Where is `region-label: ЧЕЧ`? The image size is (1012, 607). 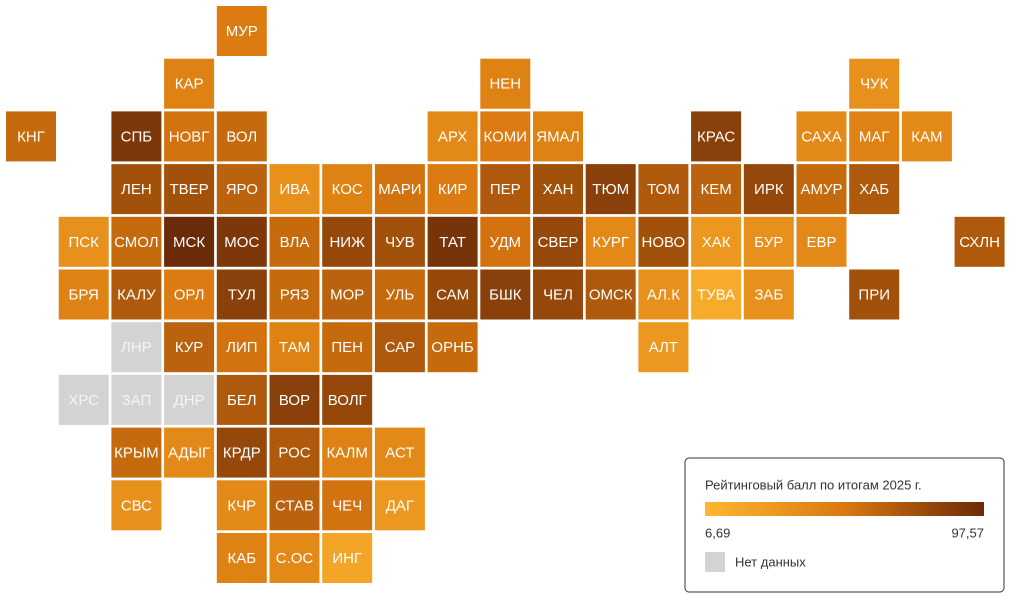
region-label: ЧЕЧ is located at coordinates (347, 505).